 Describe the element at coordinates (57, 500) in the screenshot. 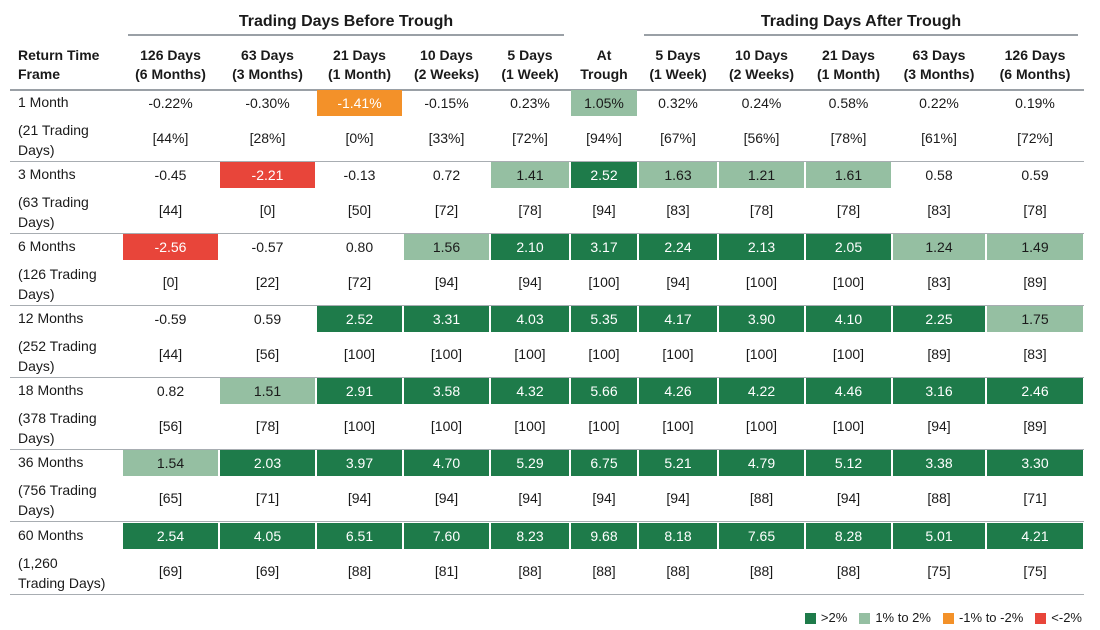

I see `row-sublabel: (756 Trading Days)` at that location.